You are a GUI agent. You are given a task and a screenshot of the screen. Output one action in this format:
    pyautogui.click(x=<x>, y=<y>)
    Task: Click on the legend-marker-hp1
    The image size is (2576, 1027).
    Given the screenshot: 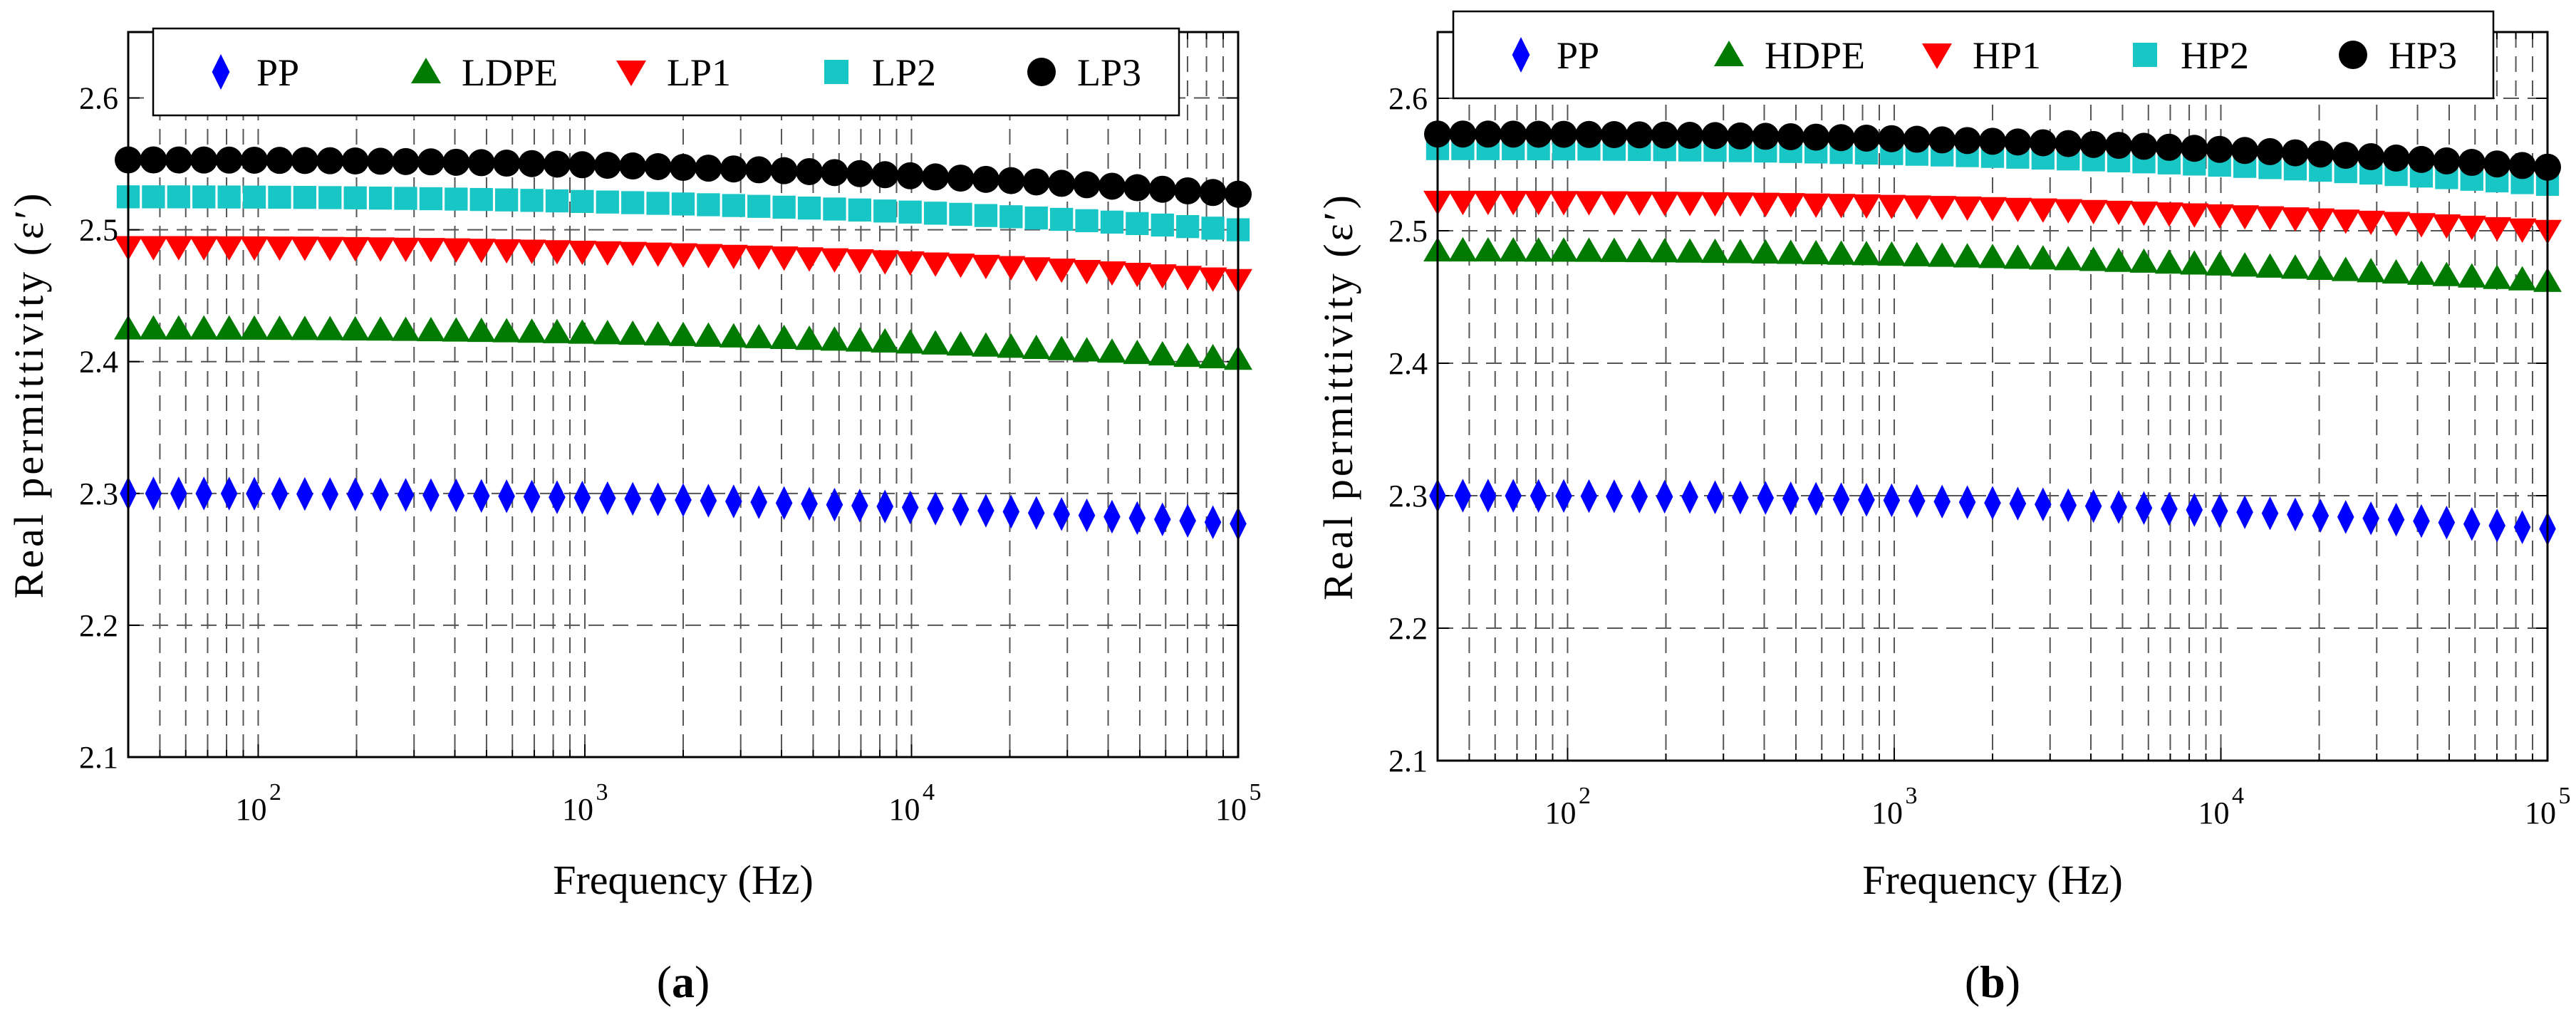 What is the action you would take?
    pyautogui.click(x=1937, y=56)
    